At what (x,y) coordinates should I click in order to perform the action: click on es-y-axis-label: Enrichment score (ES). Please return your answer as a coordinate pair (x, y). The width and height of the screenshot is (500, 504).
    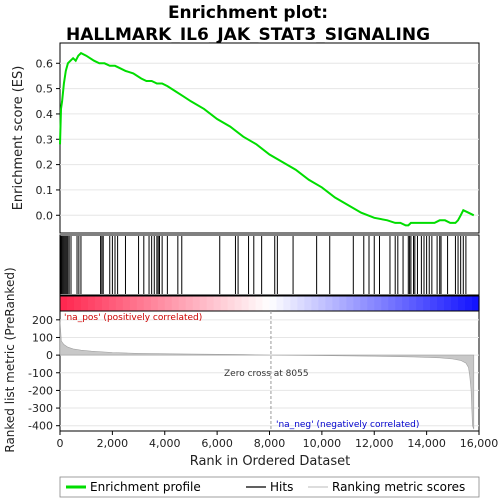
    Looking at the image, I should click on (18, 138).